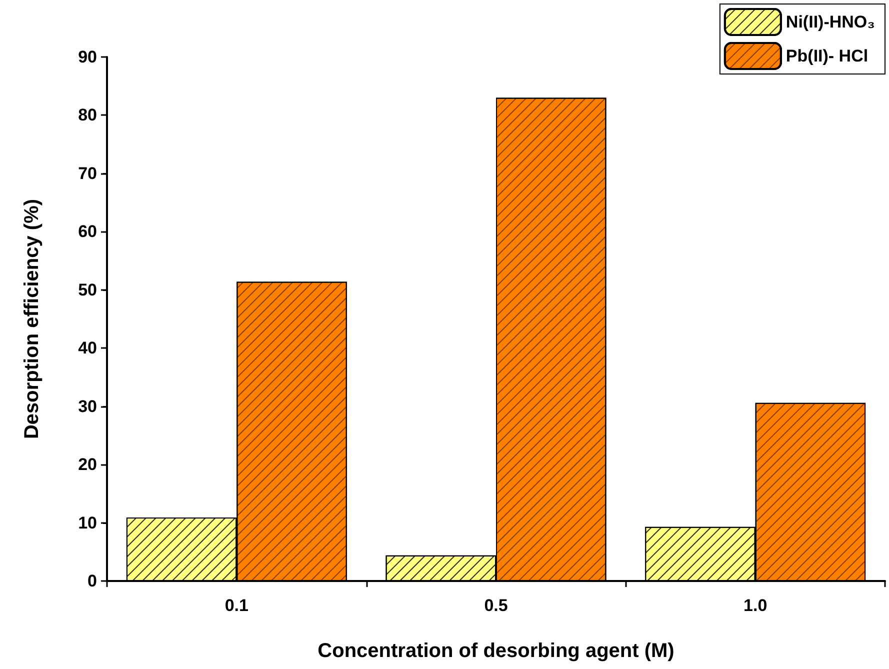 The image size is (889, 669). What do you see at coordinates (87, 406) in the screenshot?
I see `y-tick-label: 30` at bounding box center [87, 406].